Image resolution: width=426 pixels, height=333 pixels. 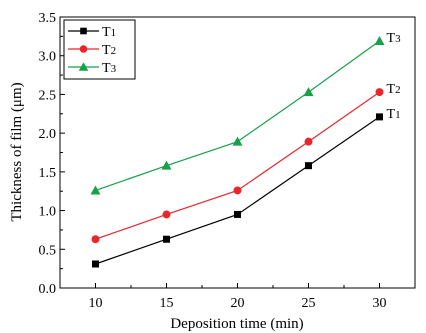 I want to click on x-tick-label: 15, so click(x=167, y=303).